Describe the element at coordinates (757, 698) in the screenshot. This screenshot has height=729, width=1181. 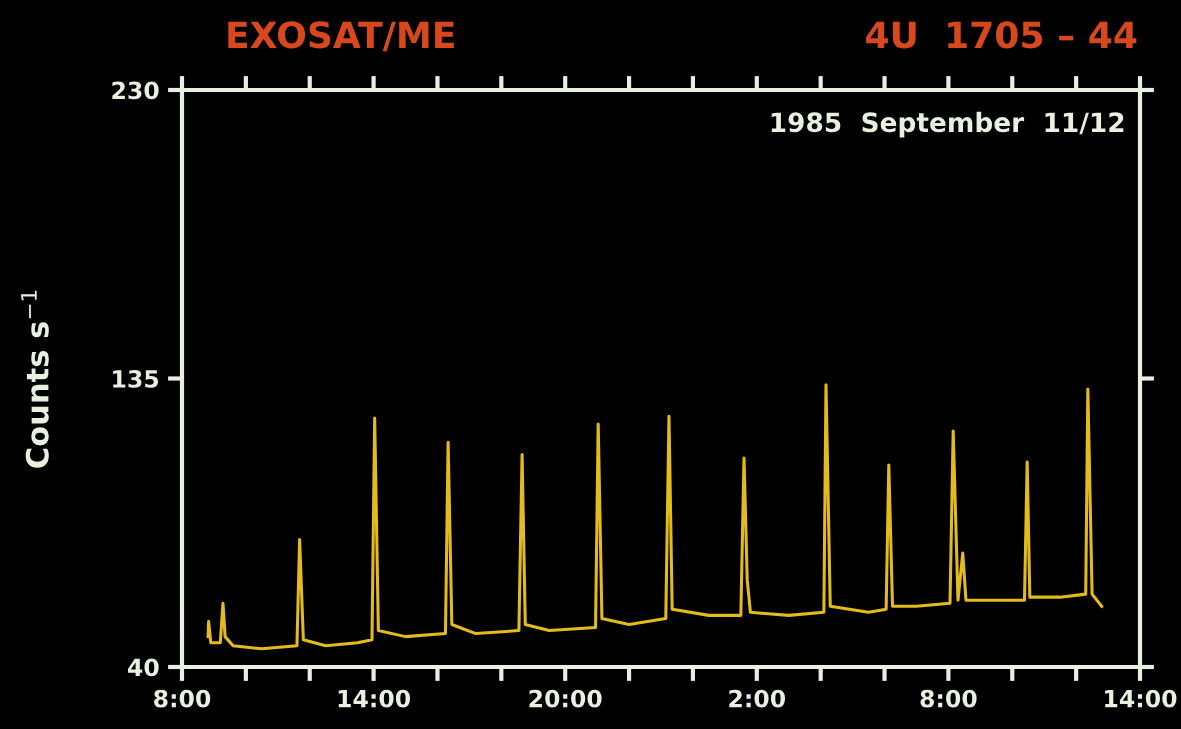
I see `x-tick-label: 2:00` at that location.